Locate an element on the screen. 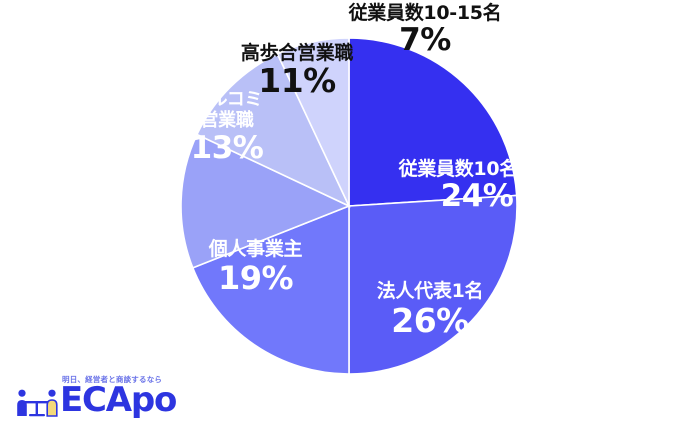  pie-slice-emp10to15 is located at coordinates (313, 122).